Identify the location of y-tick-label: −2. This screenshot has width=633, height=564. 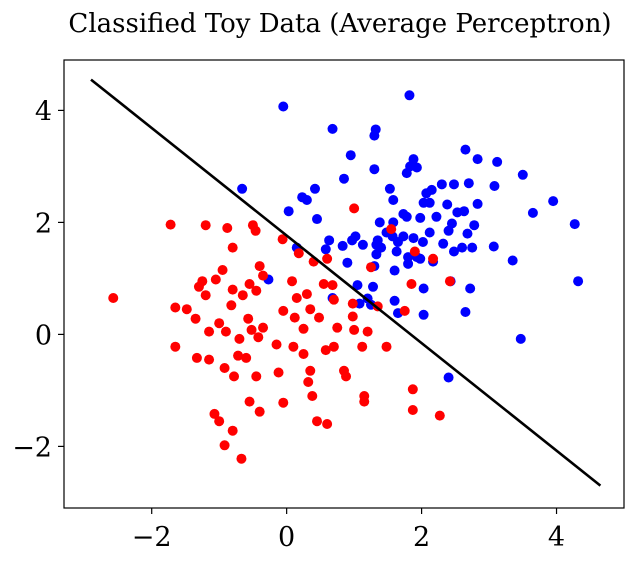
(32, 447).